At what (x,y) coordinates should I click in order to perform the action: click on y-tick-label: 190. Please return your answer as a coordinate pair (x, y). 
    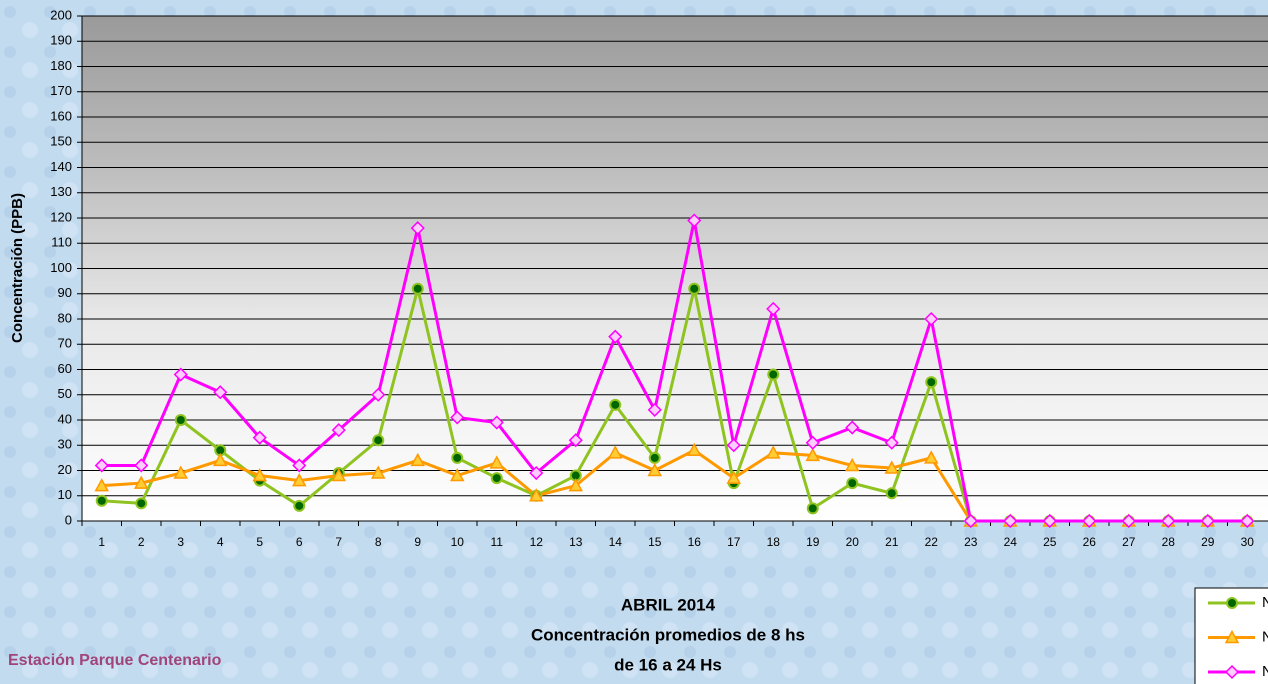
    Looking at the image, I should click on (61, 40).